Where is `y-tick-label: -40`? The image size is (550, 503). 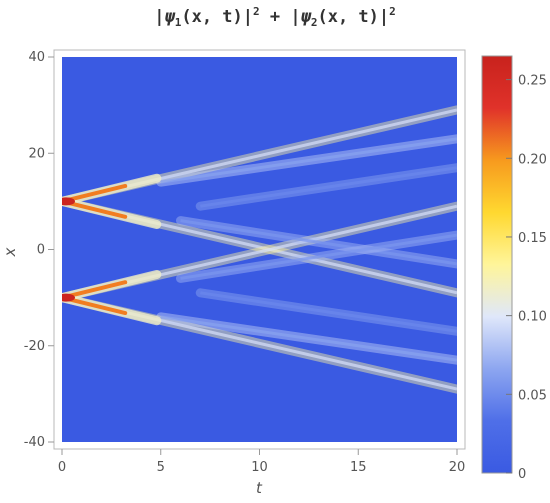
y-tick-label: -40 is located at coordinates (34, 442).